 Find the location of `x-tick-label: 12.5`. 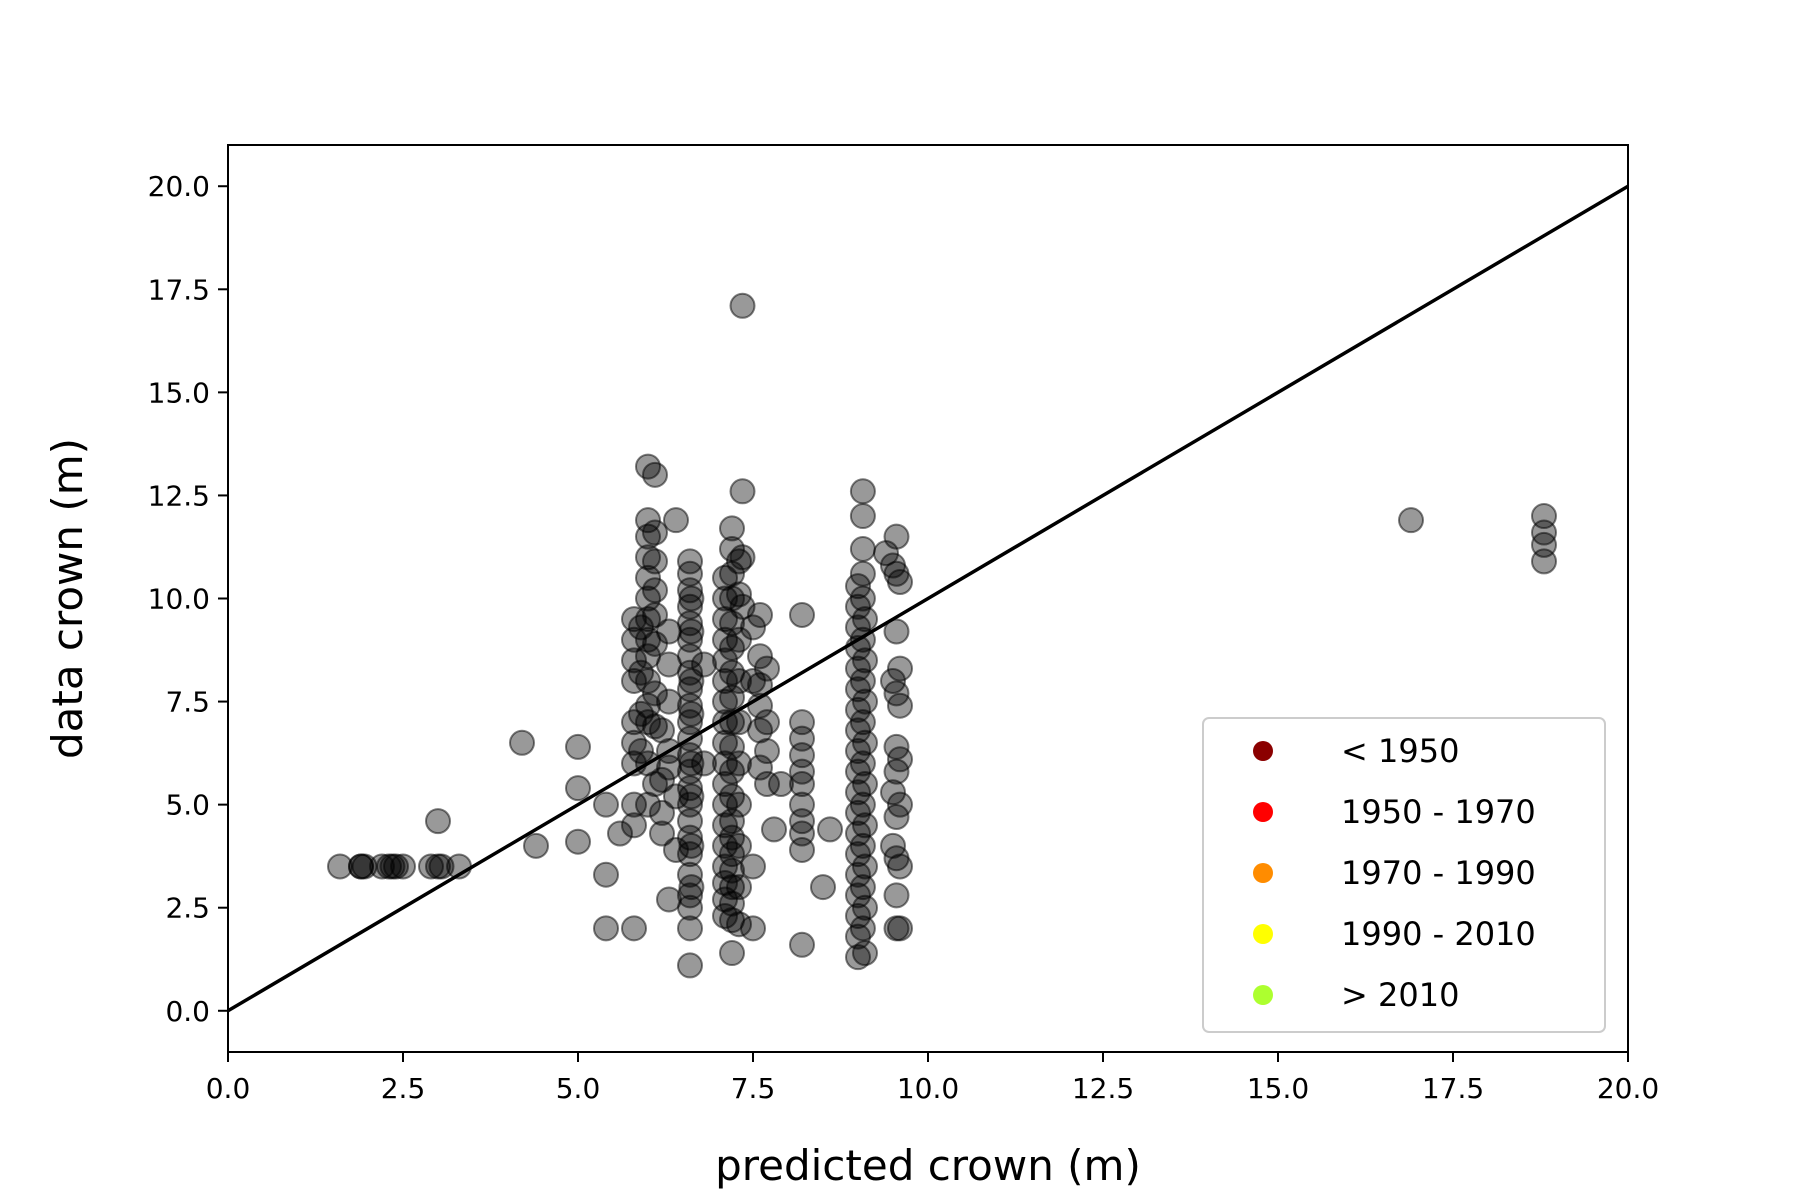

x-tick-label: 12.5 is located at coordinates (1103, 1088).